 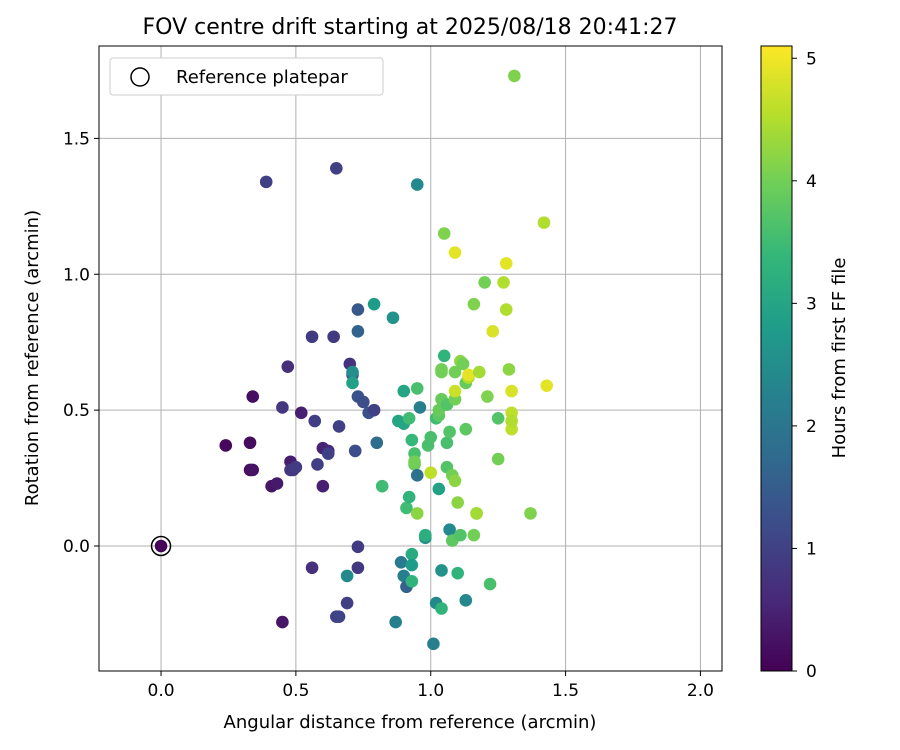 I want to click on colorbar: 0 1 2 3 4 5 Hours from first FF file, so click(x=805, y=363).